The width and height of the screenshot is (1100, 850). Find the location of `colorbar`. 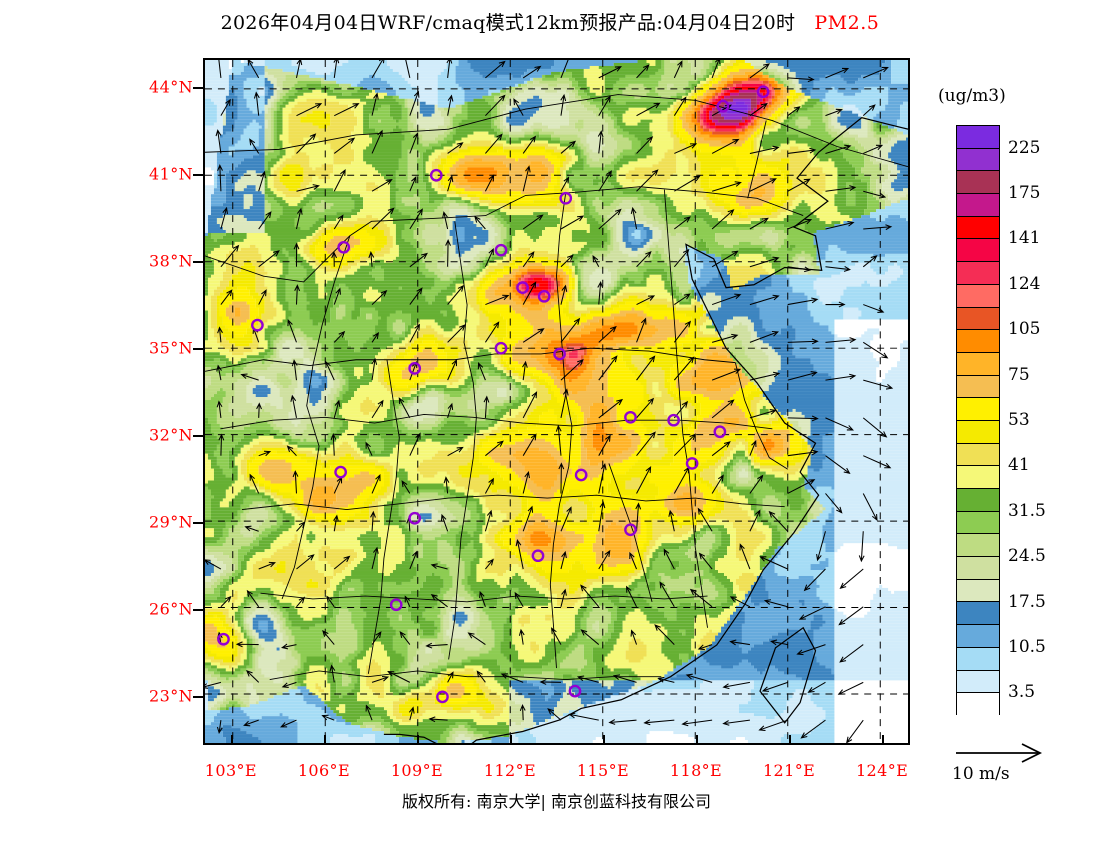

colorbar is located at coordinates (978, 420).